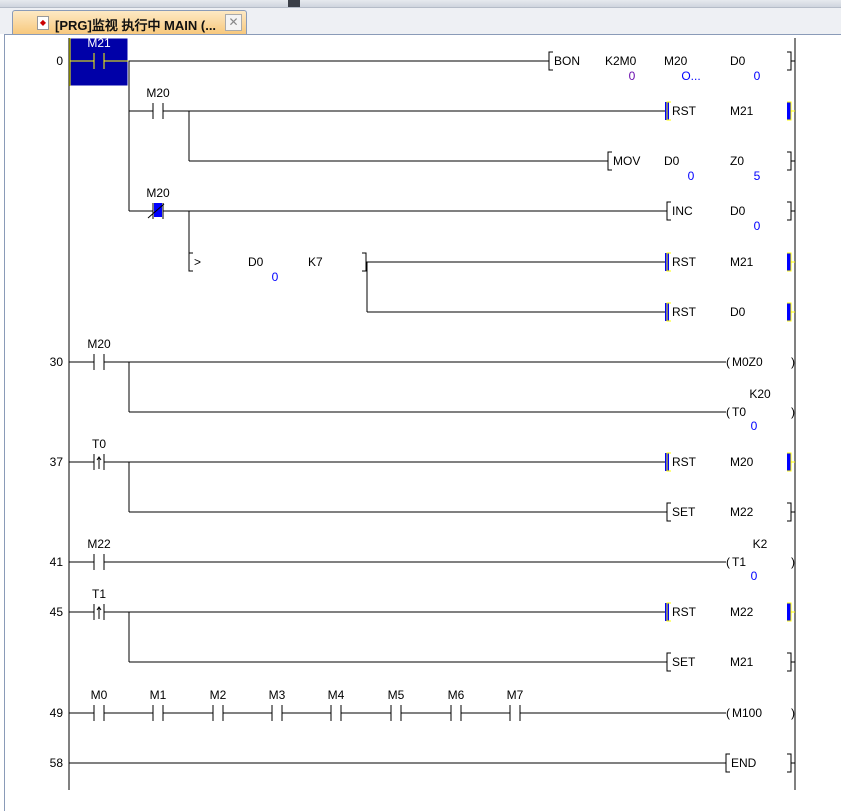  I want to click on instruction-t0-coil-open: (, so click(728, 412).